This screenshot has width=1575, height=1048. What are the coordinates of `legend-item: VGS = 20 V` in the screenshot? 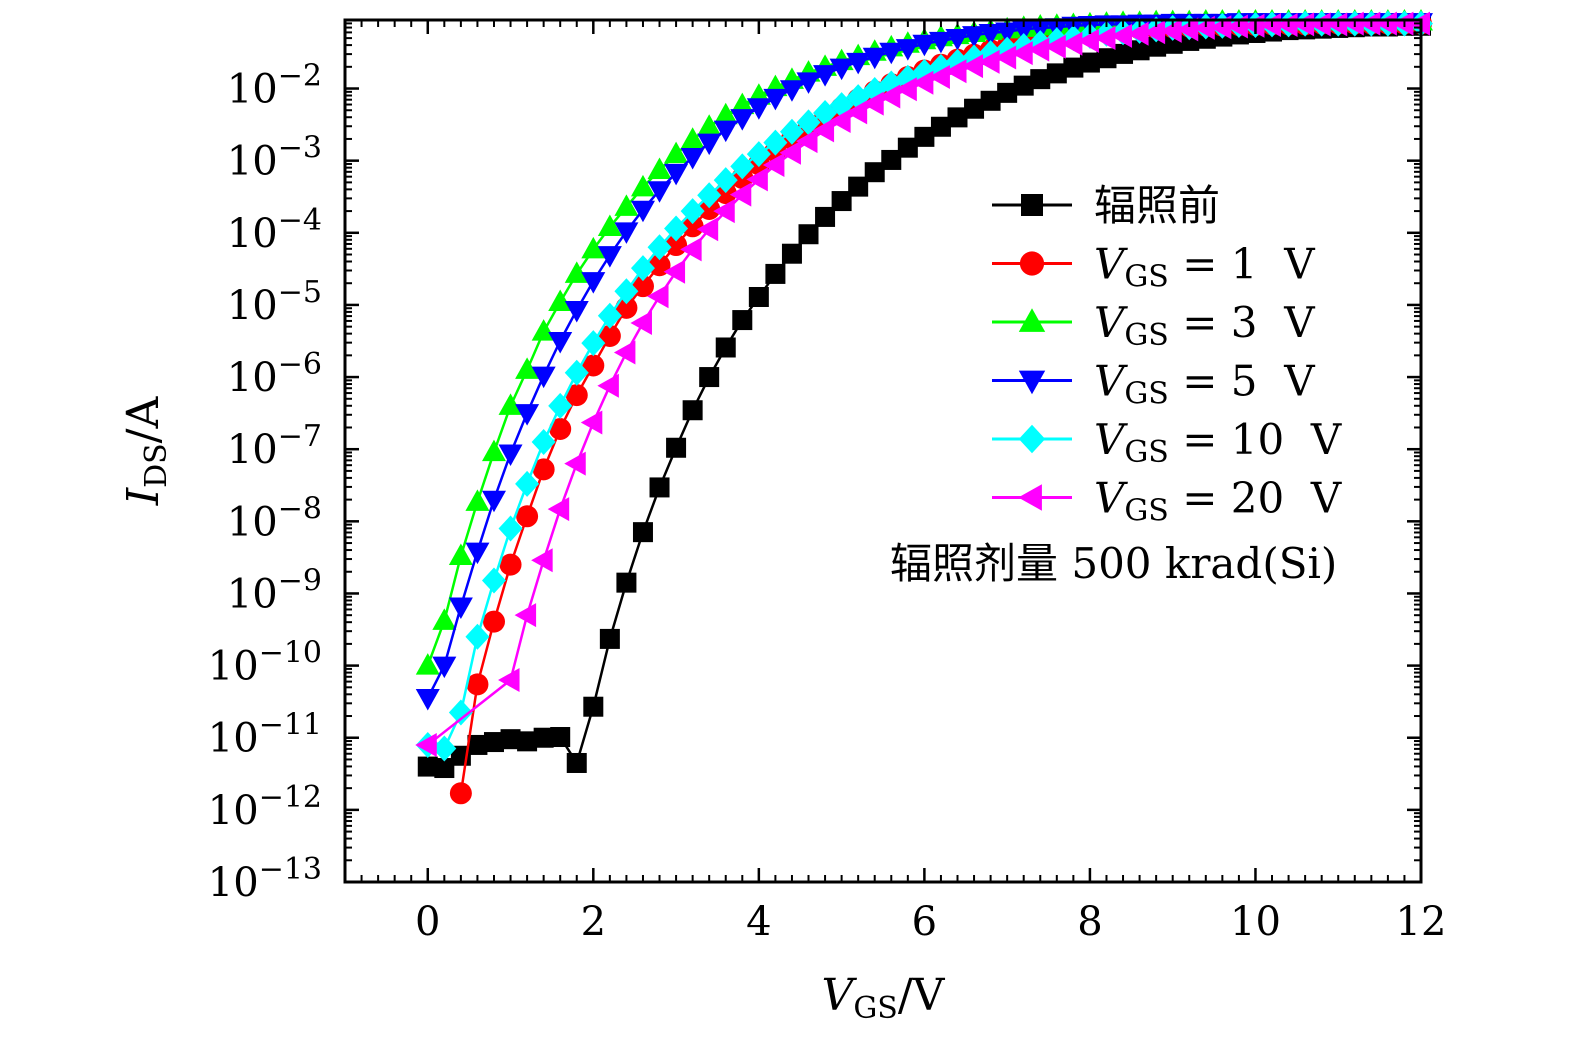 It's located at (1167, 501).